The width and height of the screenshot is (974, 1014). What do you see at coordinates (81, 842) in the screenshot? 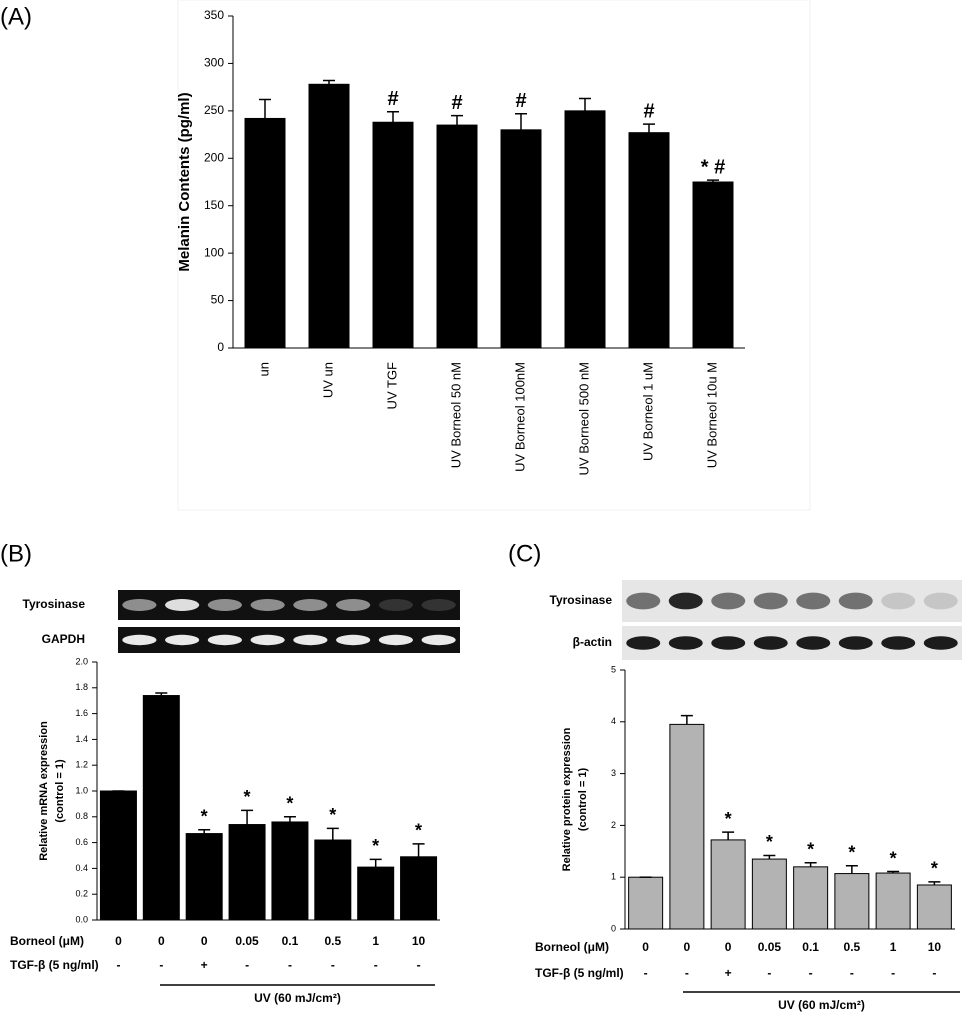
I see `y-tick-label: 0.6` at bounding box center [81, 842].